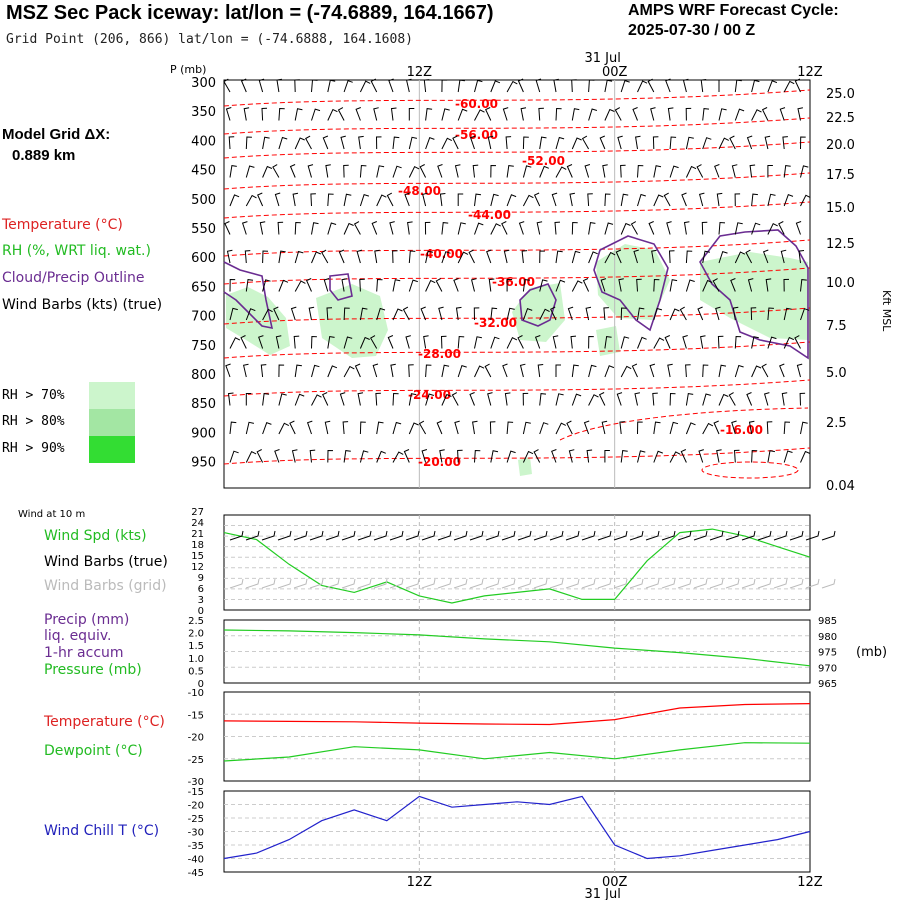 This screenshot has width=900, height=900. I want to click on top-time-label: 00Z, so click(615, 72).